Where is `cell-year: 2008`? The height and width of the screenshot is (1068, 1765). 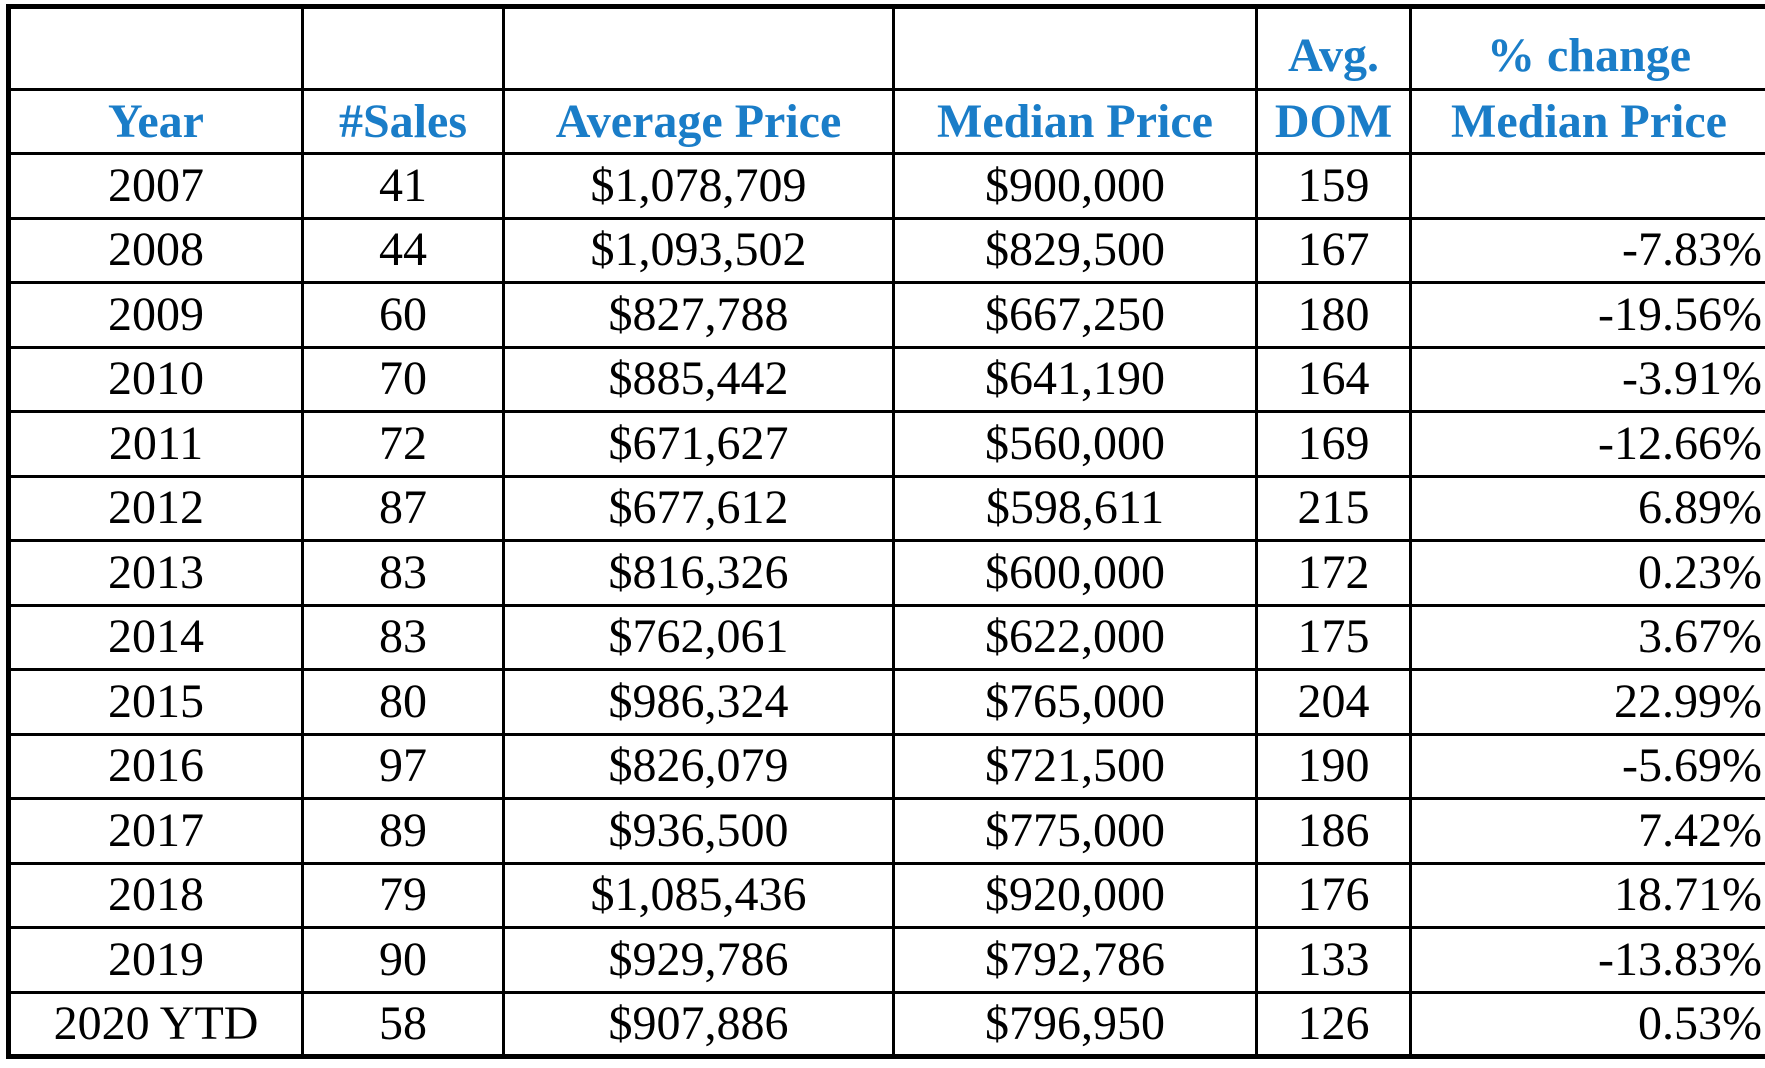
cell-year: 2008 is located at coordinates (155, 250).